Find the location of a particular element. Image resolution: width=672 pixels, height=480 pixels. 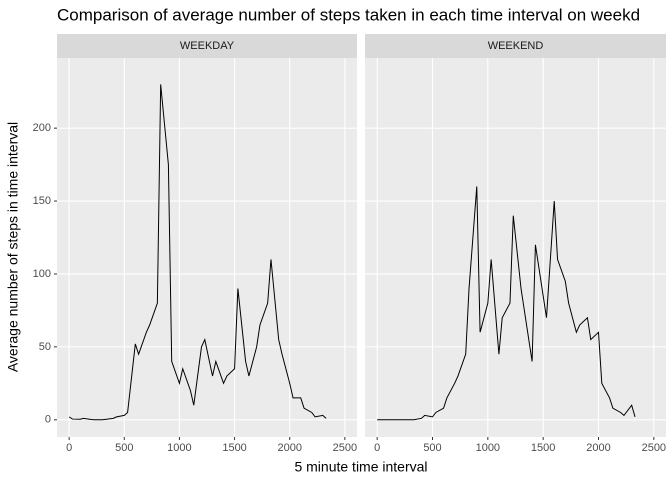

y-tick-label: 100 is located at coordinates (42, 274).